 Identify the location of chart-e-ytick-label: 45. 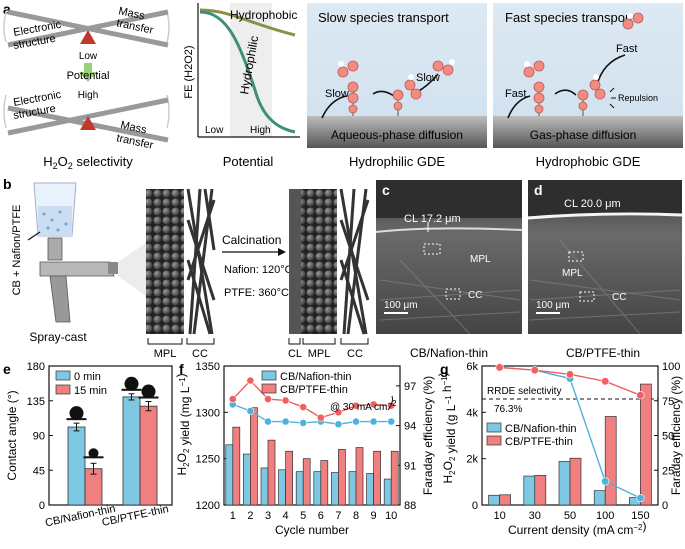
(39, 471).